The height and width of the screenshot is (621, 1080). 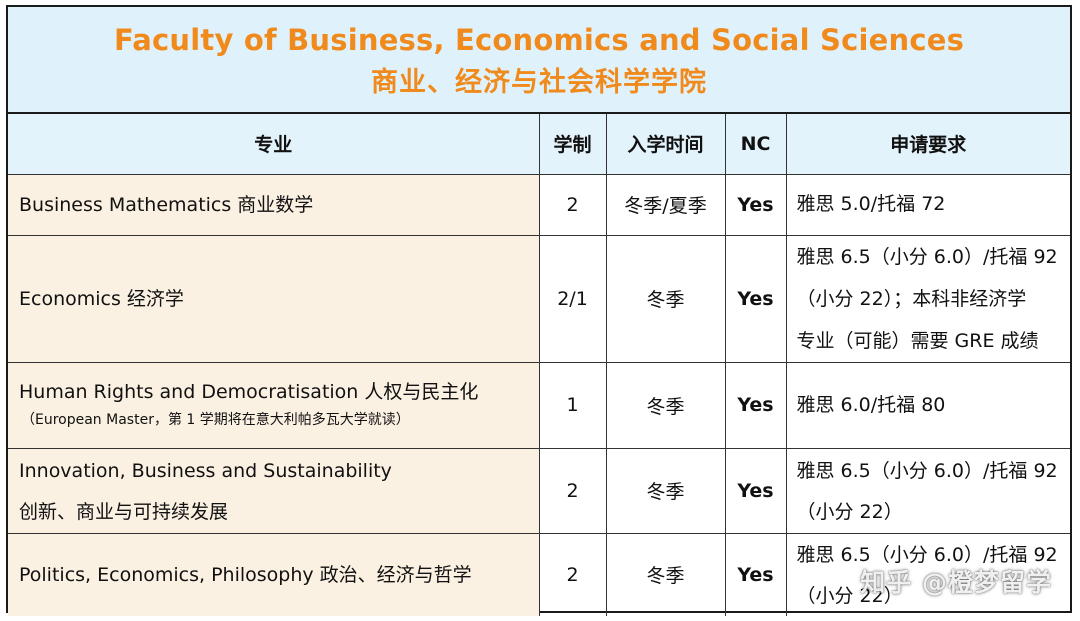 I want to click on major-cell: Politics, Economics, Philosophy 政治、经济与哲学, so click(x=274, y=574).